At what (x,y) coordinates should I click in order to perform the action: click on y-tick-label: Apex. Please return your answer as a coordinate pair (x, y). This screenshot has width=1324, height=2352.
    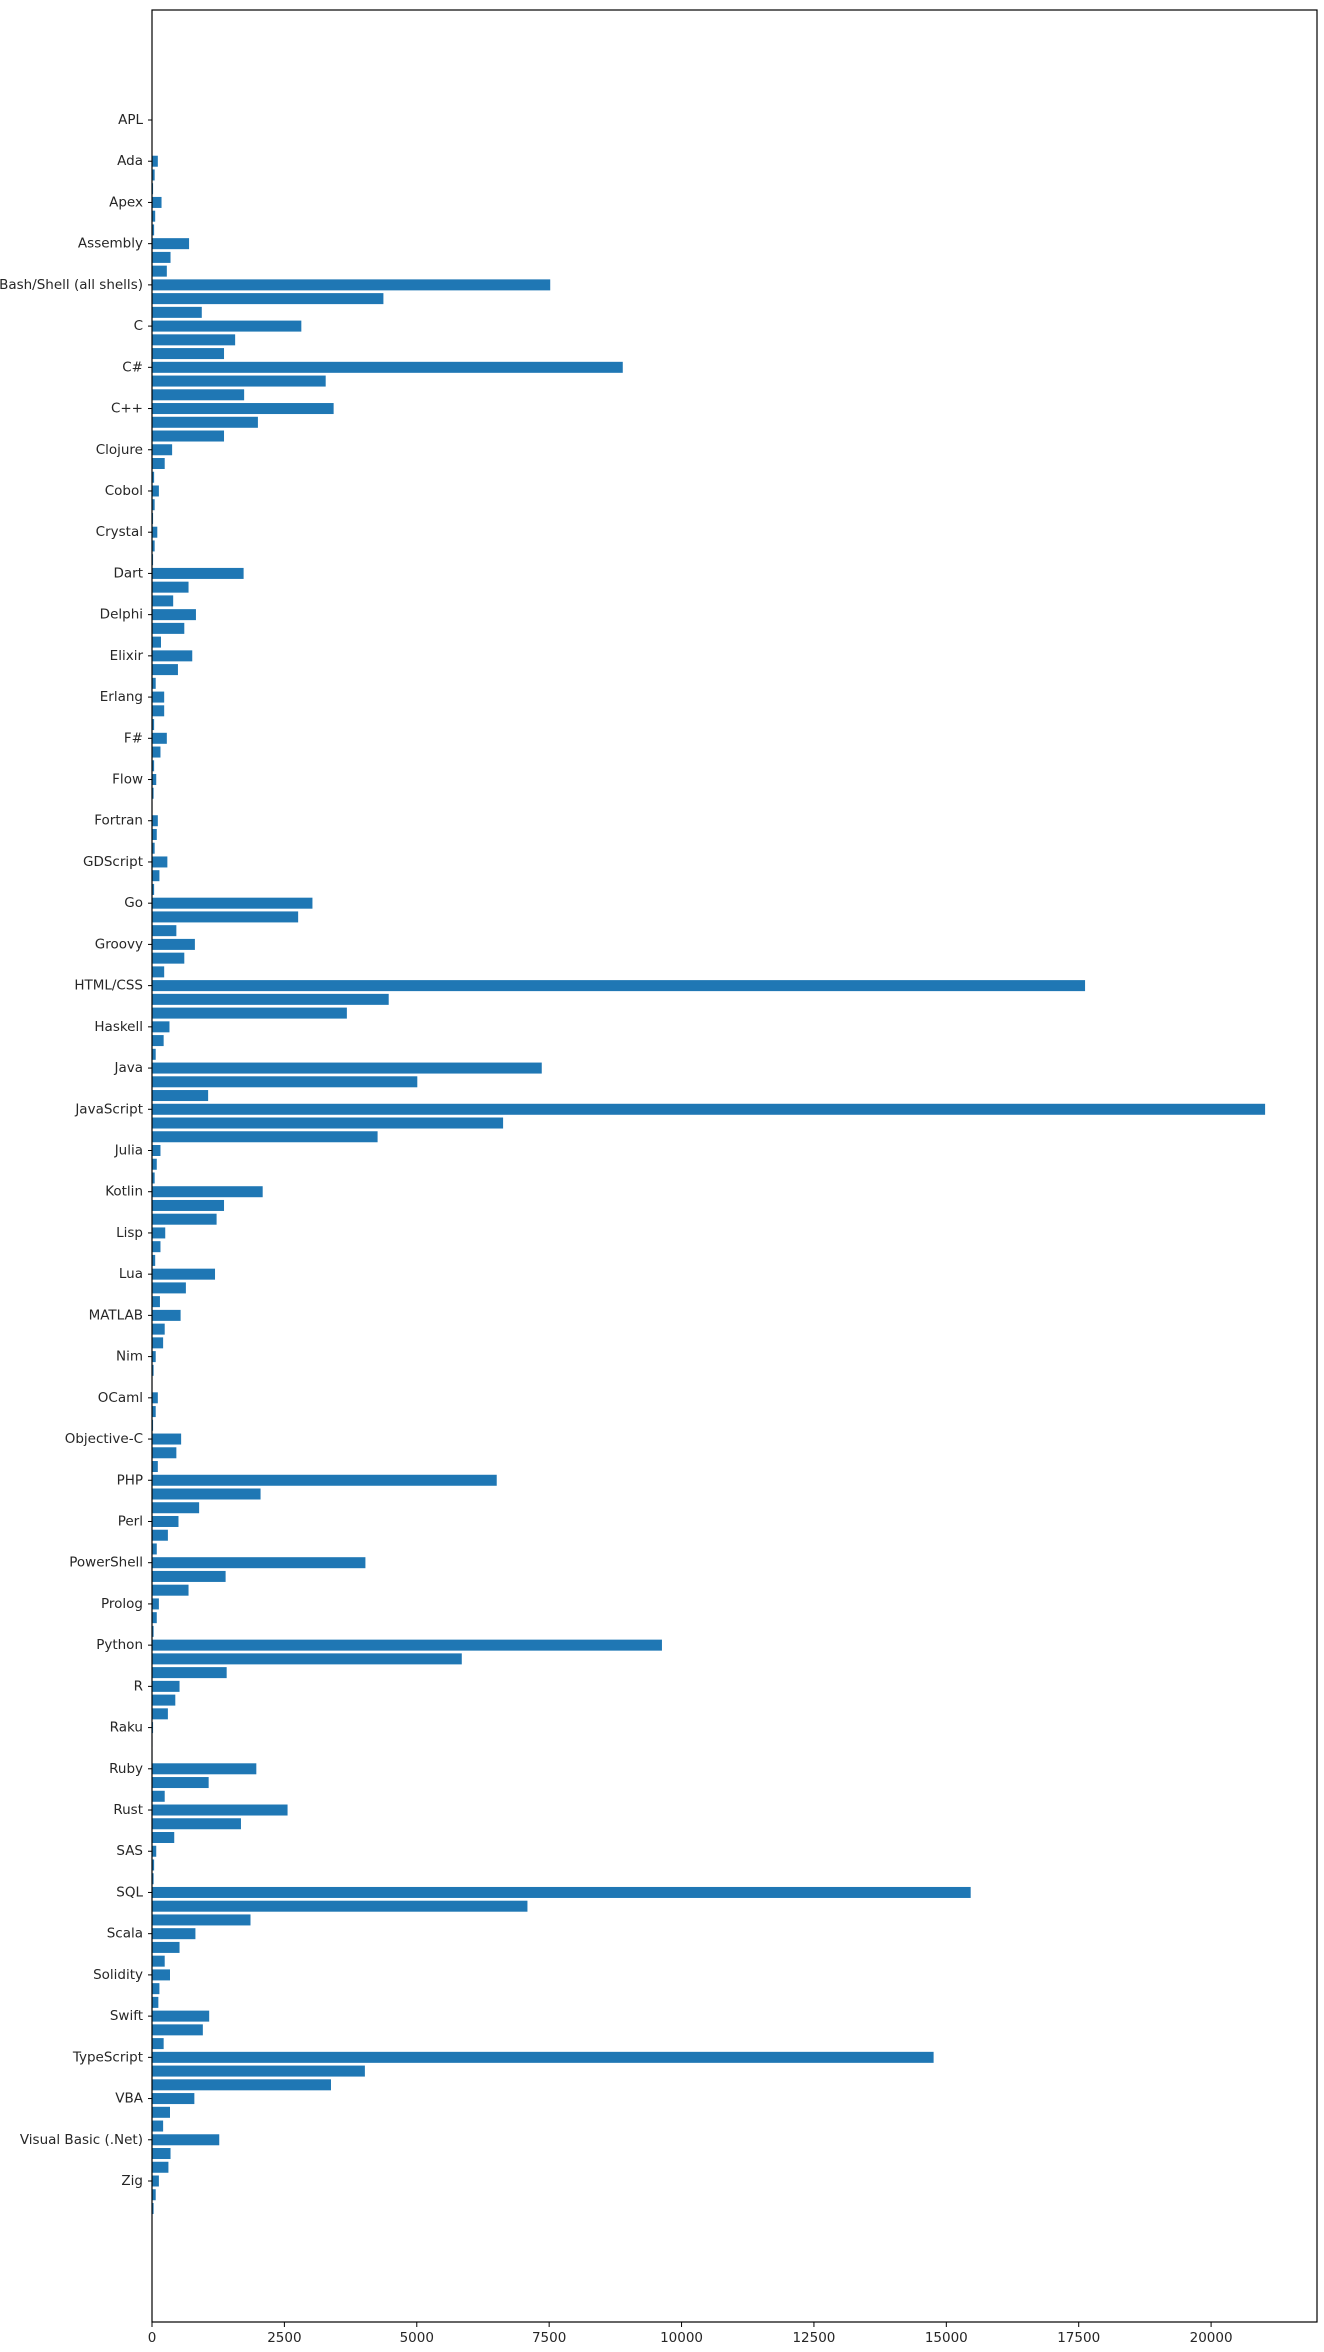
    Looking at the image, I should click on (126, 202).